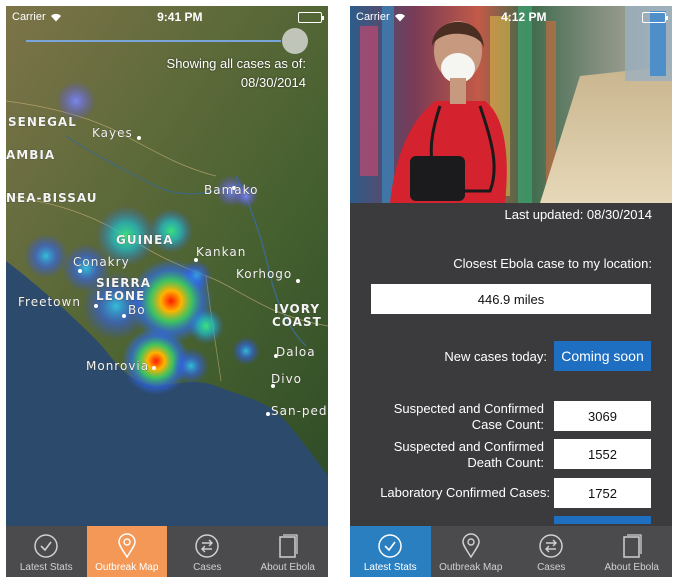  Describe the element at coordinates (52, 198) in the screenshot. I see `map-label: NEA-BISSAU` at that location.